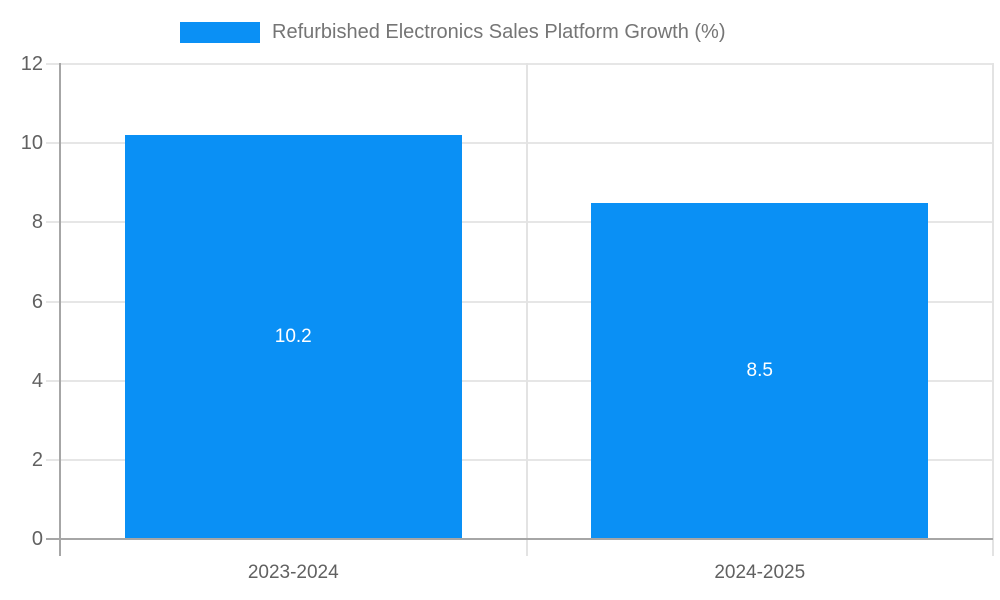 This screenshot has height=600, width=1000. What do you see at coordinates (37, 301) in the screenshot?
I see `y-tick-label: 6` at bounding box center [37, 301].